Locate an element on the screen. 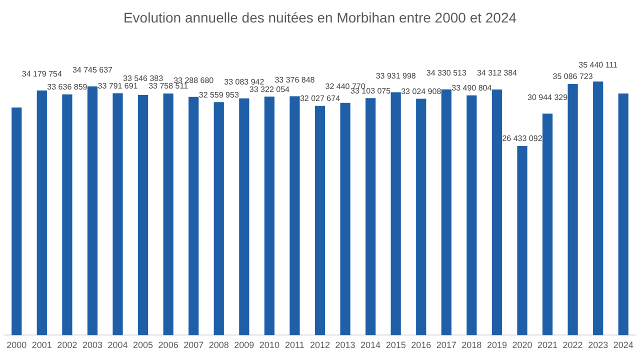 The width and height of the screenshot is (640, 360). data-label: 33 791 691 is located at coordinates (118, 85).